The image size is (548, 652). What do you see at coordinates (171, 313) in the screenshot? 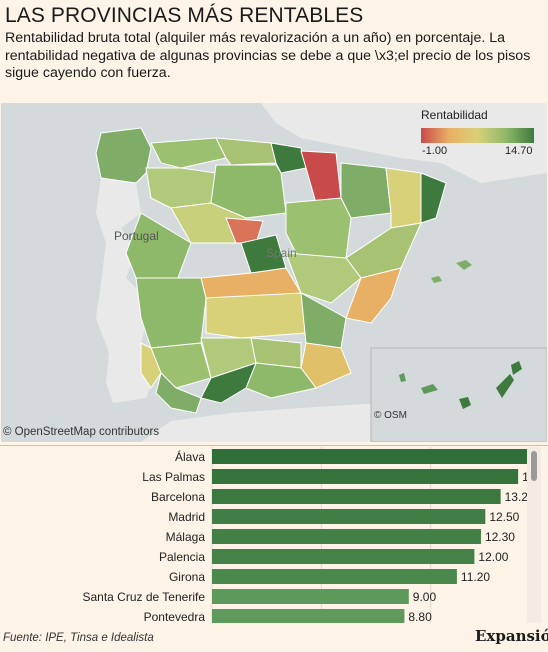
I see `province-extremadura` at bounding box center [171, 313].